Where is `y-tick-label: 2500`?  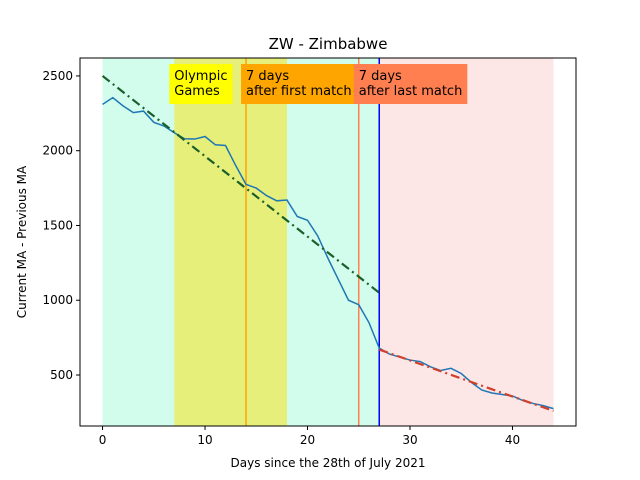 y-tick-label: 2500 is located at coordinates (57, 76).